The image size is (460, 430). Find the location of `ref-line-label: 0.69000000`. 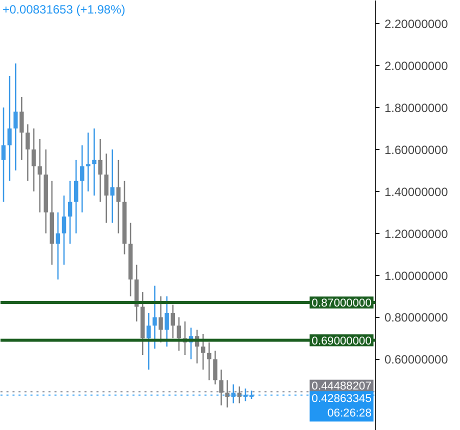

ref-line-label: 0.69000000 is located at coordinates (342, 341).